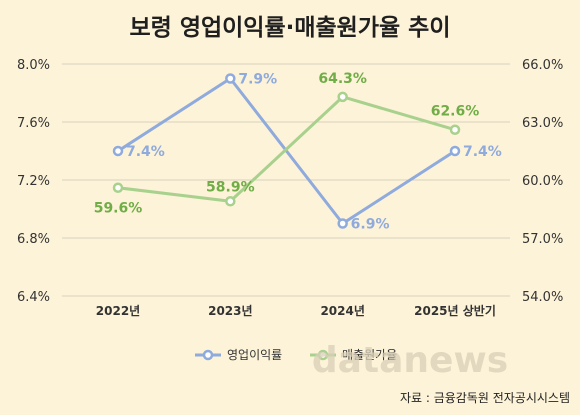  I want to click on x-tick-label: 2022년, so click(118, 311).